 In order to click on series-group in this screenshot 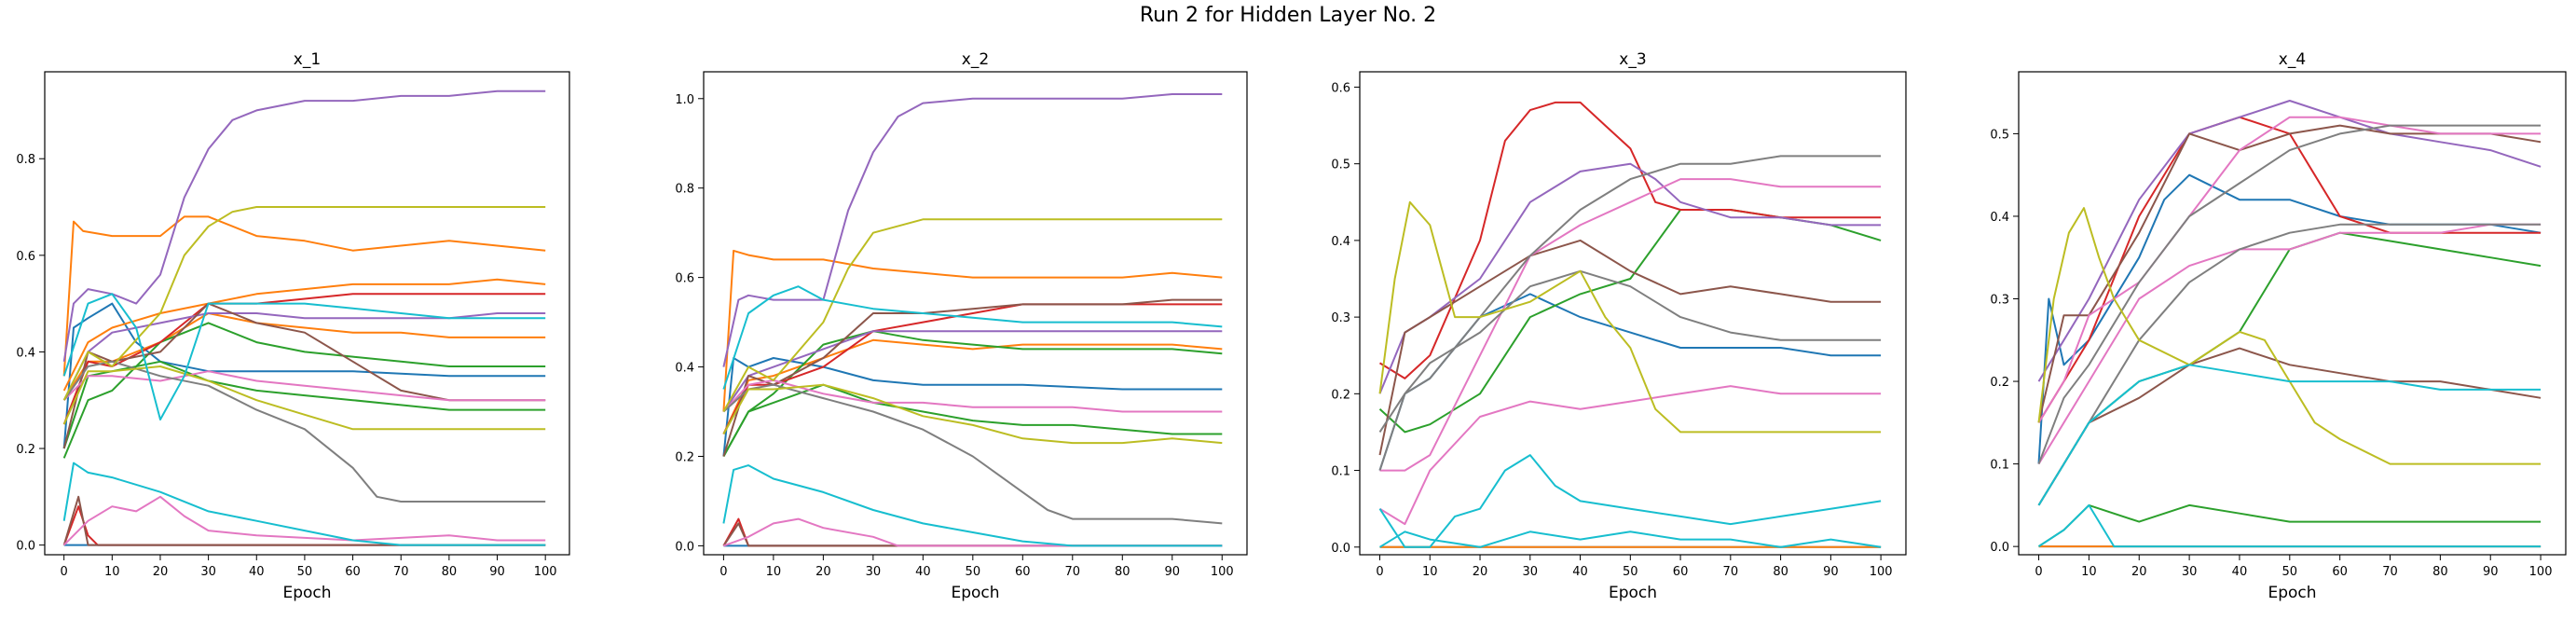, I will do `click(304, 318)`.